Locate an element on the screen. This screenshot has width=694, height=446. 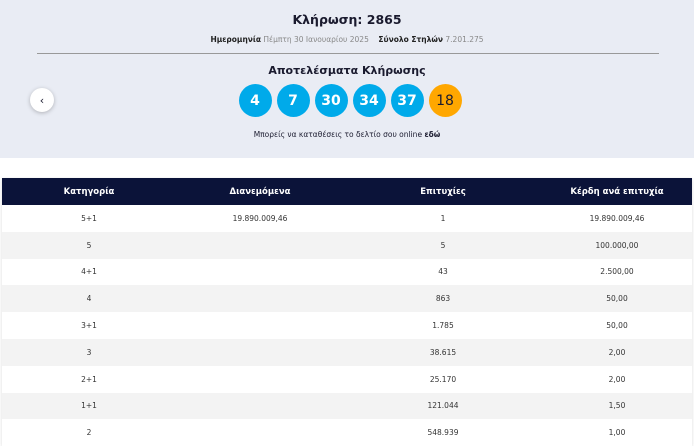
chevron-left-icon: ‹ is located at coordinates (42, 100).